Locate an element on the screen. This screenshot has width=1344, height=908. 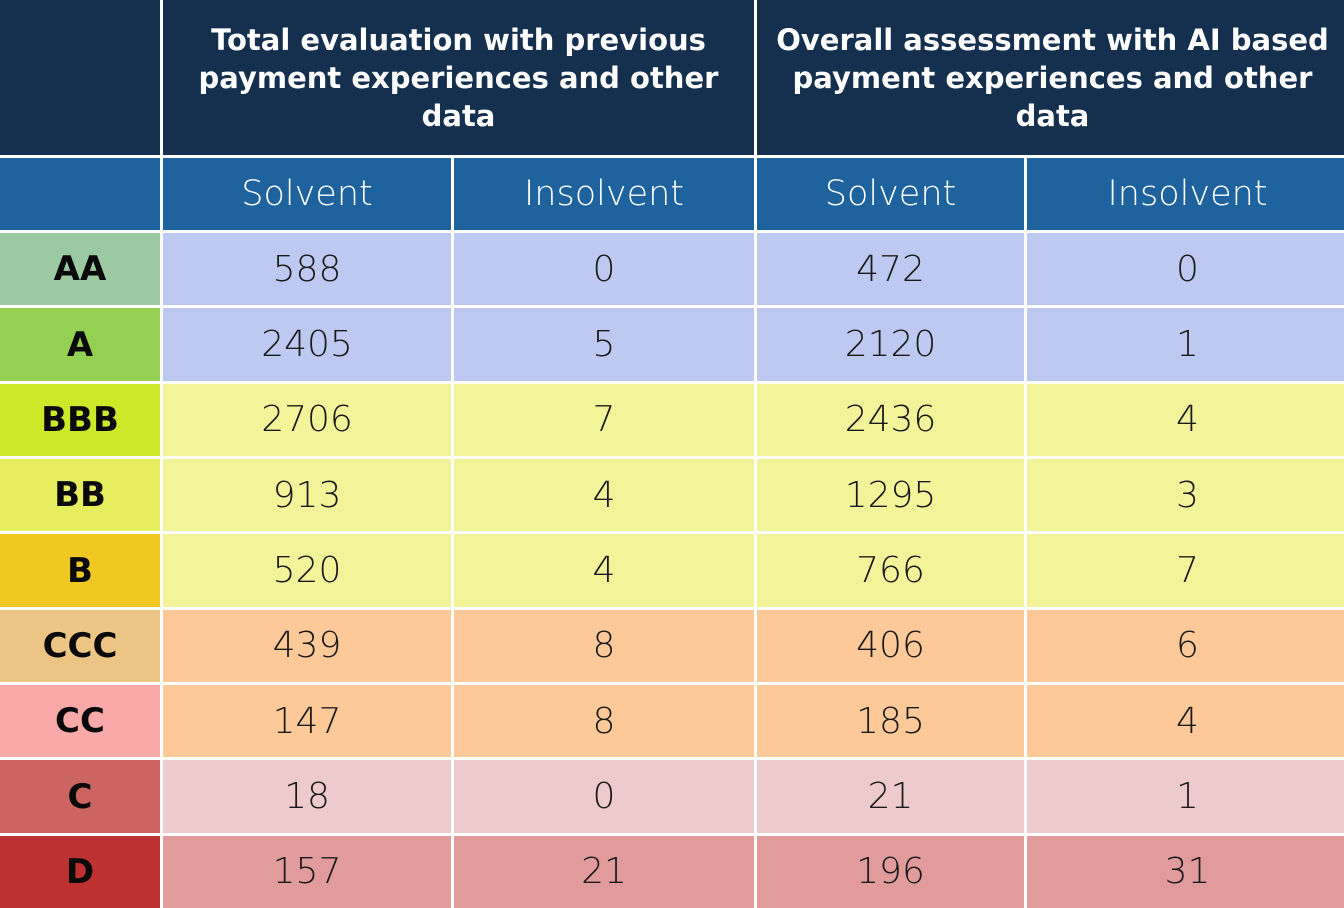
rating-label: B is located at coordinates (80, 570).